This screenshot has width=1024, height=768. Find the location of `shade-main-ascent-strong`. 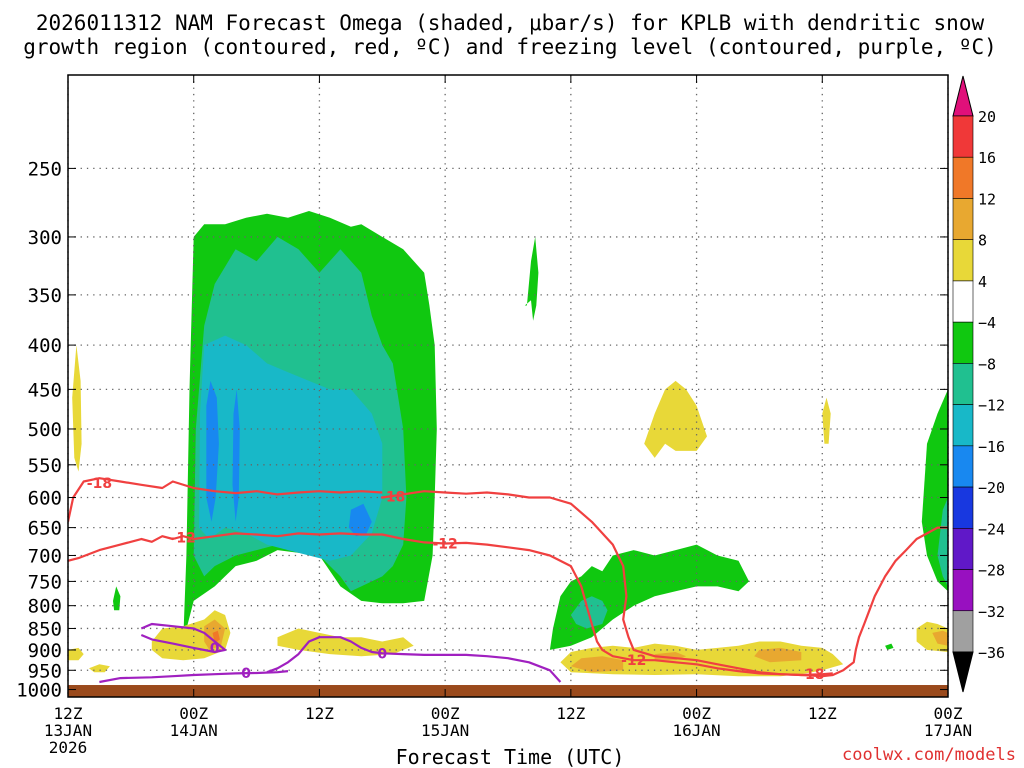

shade-main-ascent-strong is located at coordinates (291, 448).